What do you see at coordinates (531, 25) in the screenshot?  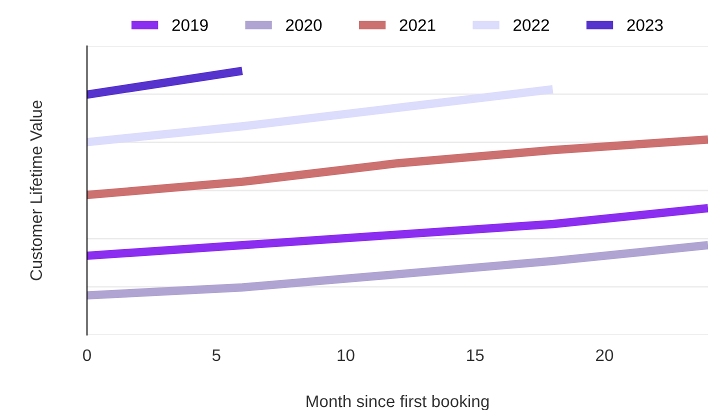 I see `legend-label: 2022` at bounding box center [531, 25].